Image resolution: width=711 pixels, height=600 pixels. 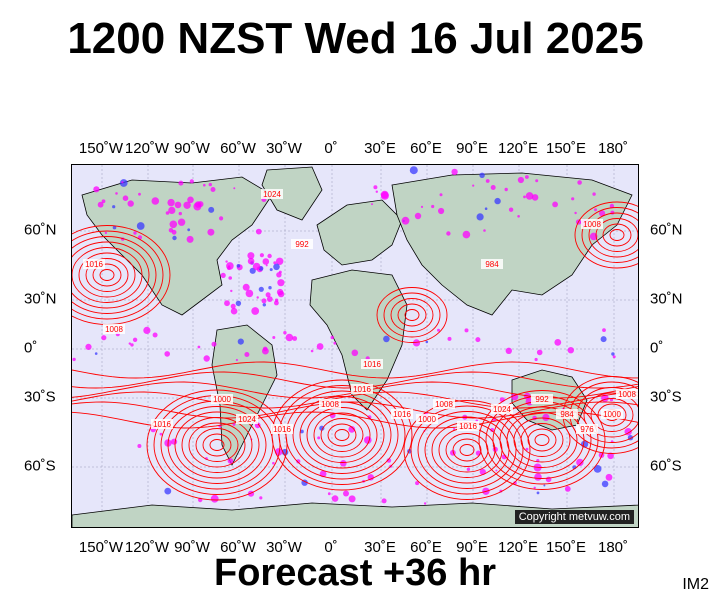 What do you see at coordinates (657, 348) in the screenshot?
I see `lat-tick-right: 0˚` at bounding box center [657, 348].